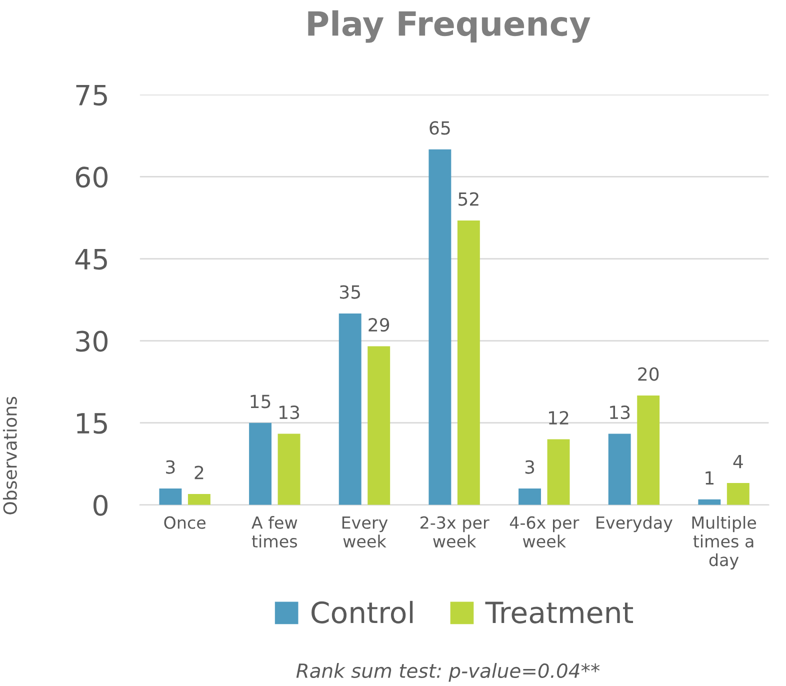  What do you see at coordinates (648, 374) in the screenshot?
I see `data-label: 20` at bounding box center [648, 374].